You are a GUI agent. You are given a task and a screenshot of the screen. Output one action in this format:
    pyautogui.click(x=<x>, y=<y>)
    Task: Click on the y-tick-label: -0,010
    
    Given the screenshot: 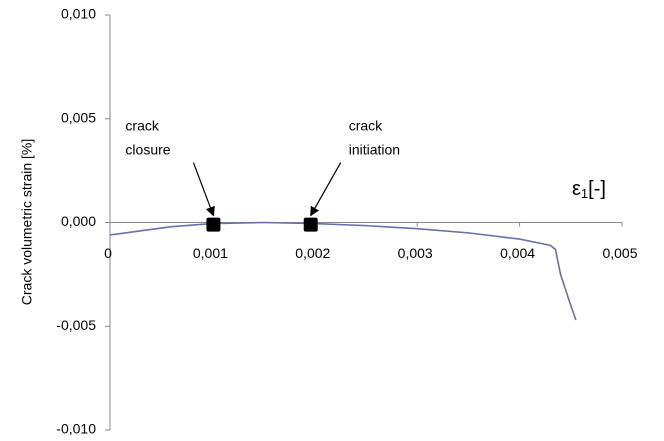 What is the action you would take?
    pyautogui.click(x=76, y=429)
    